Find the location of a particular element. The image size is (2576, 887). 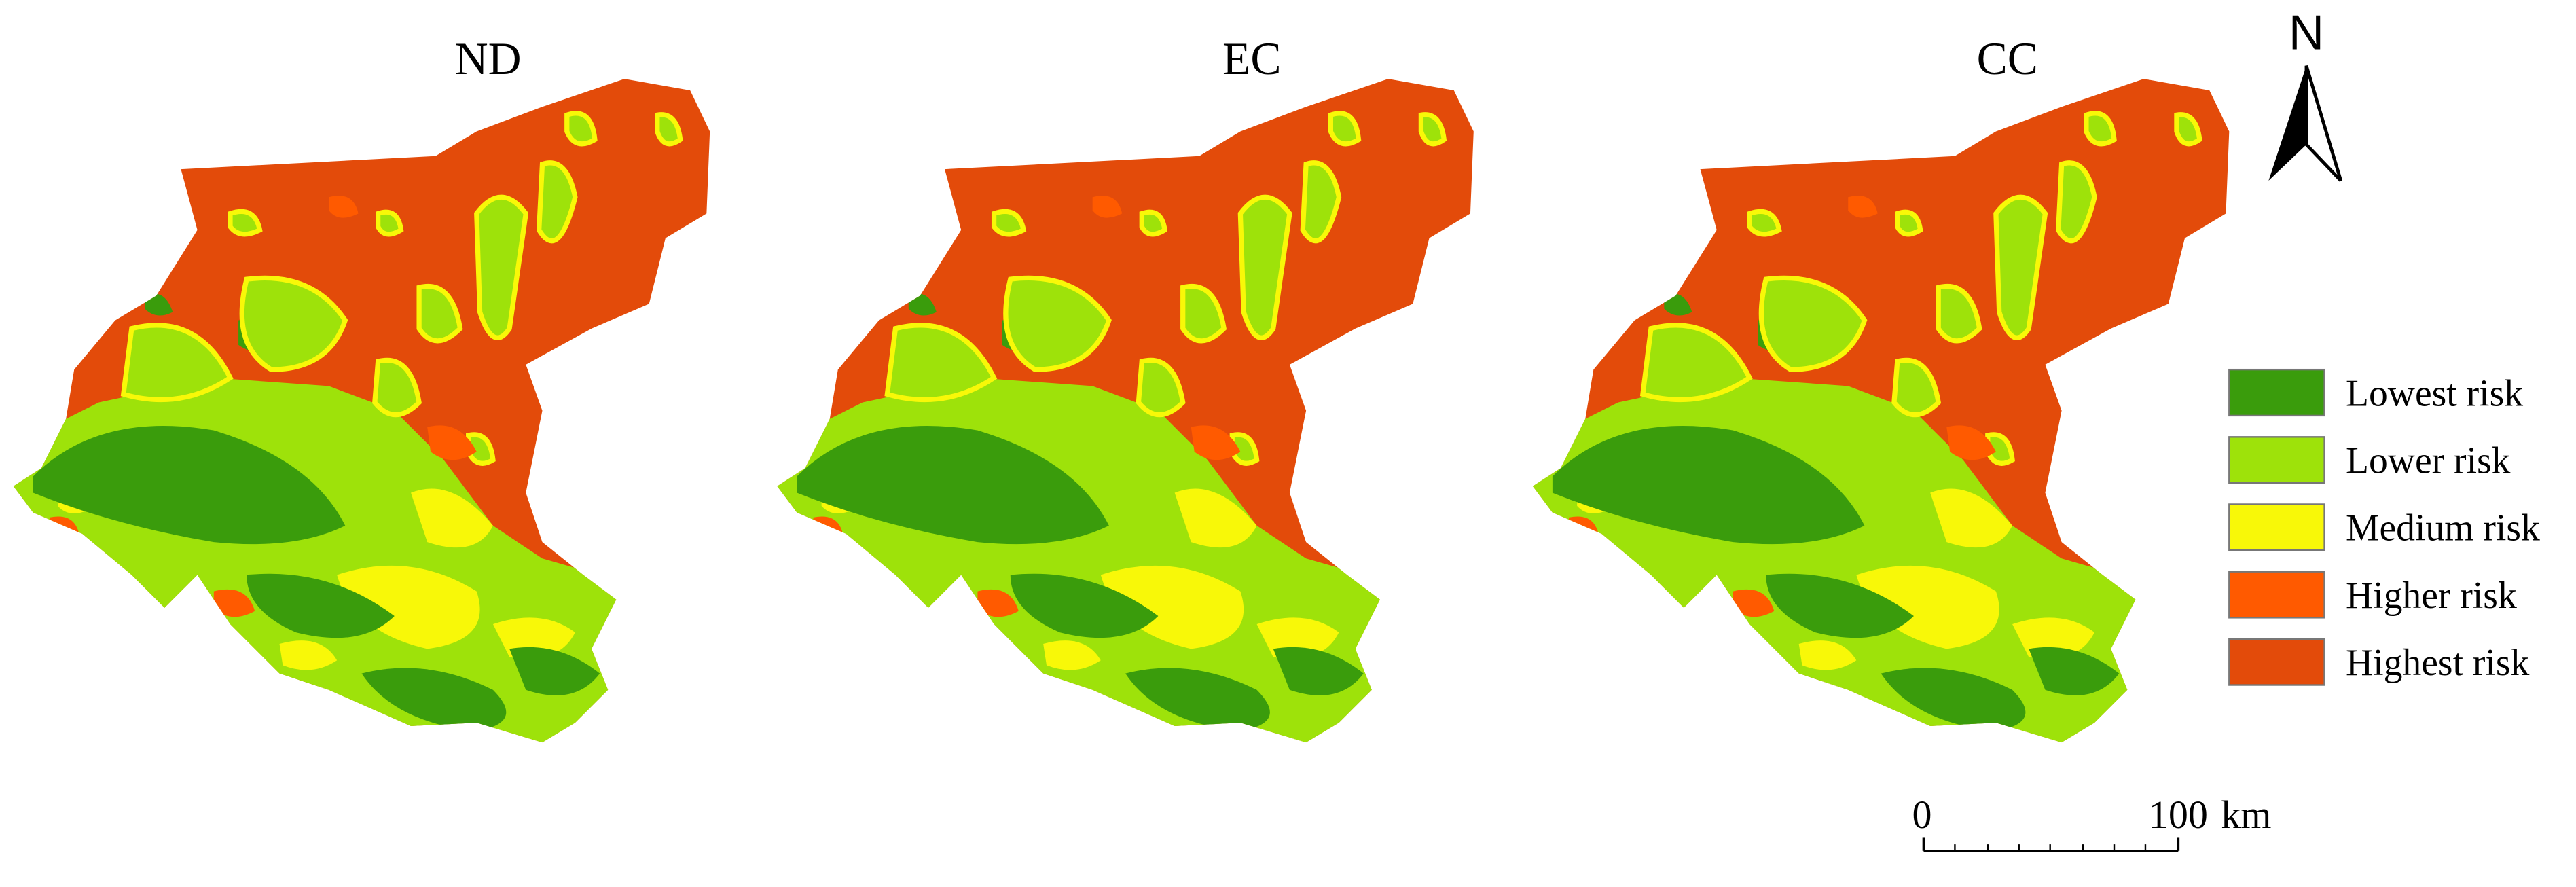

map-title: ND is located at coordinates (488, 58).